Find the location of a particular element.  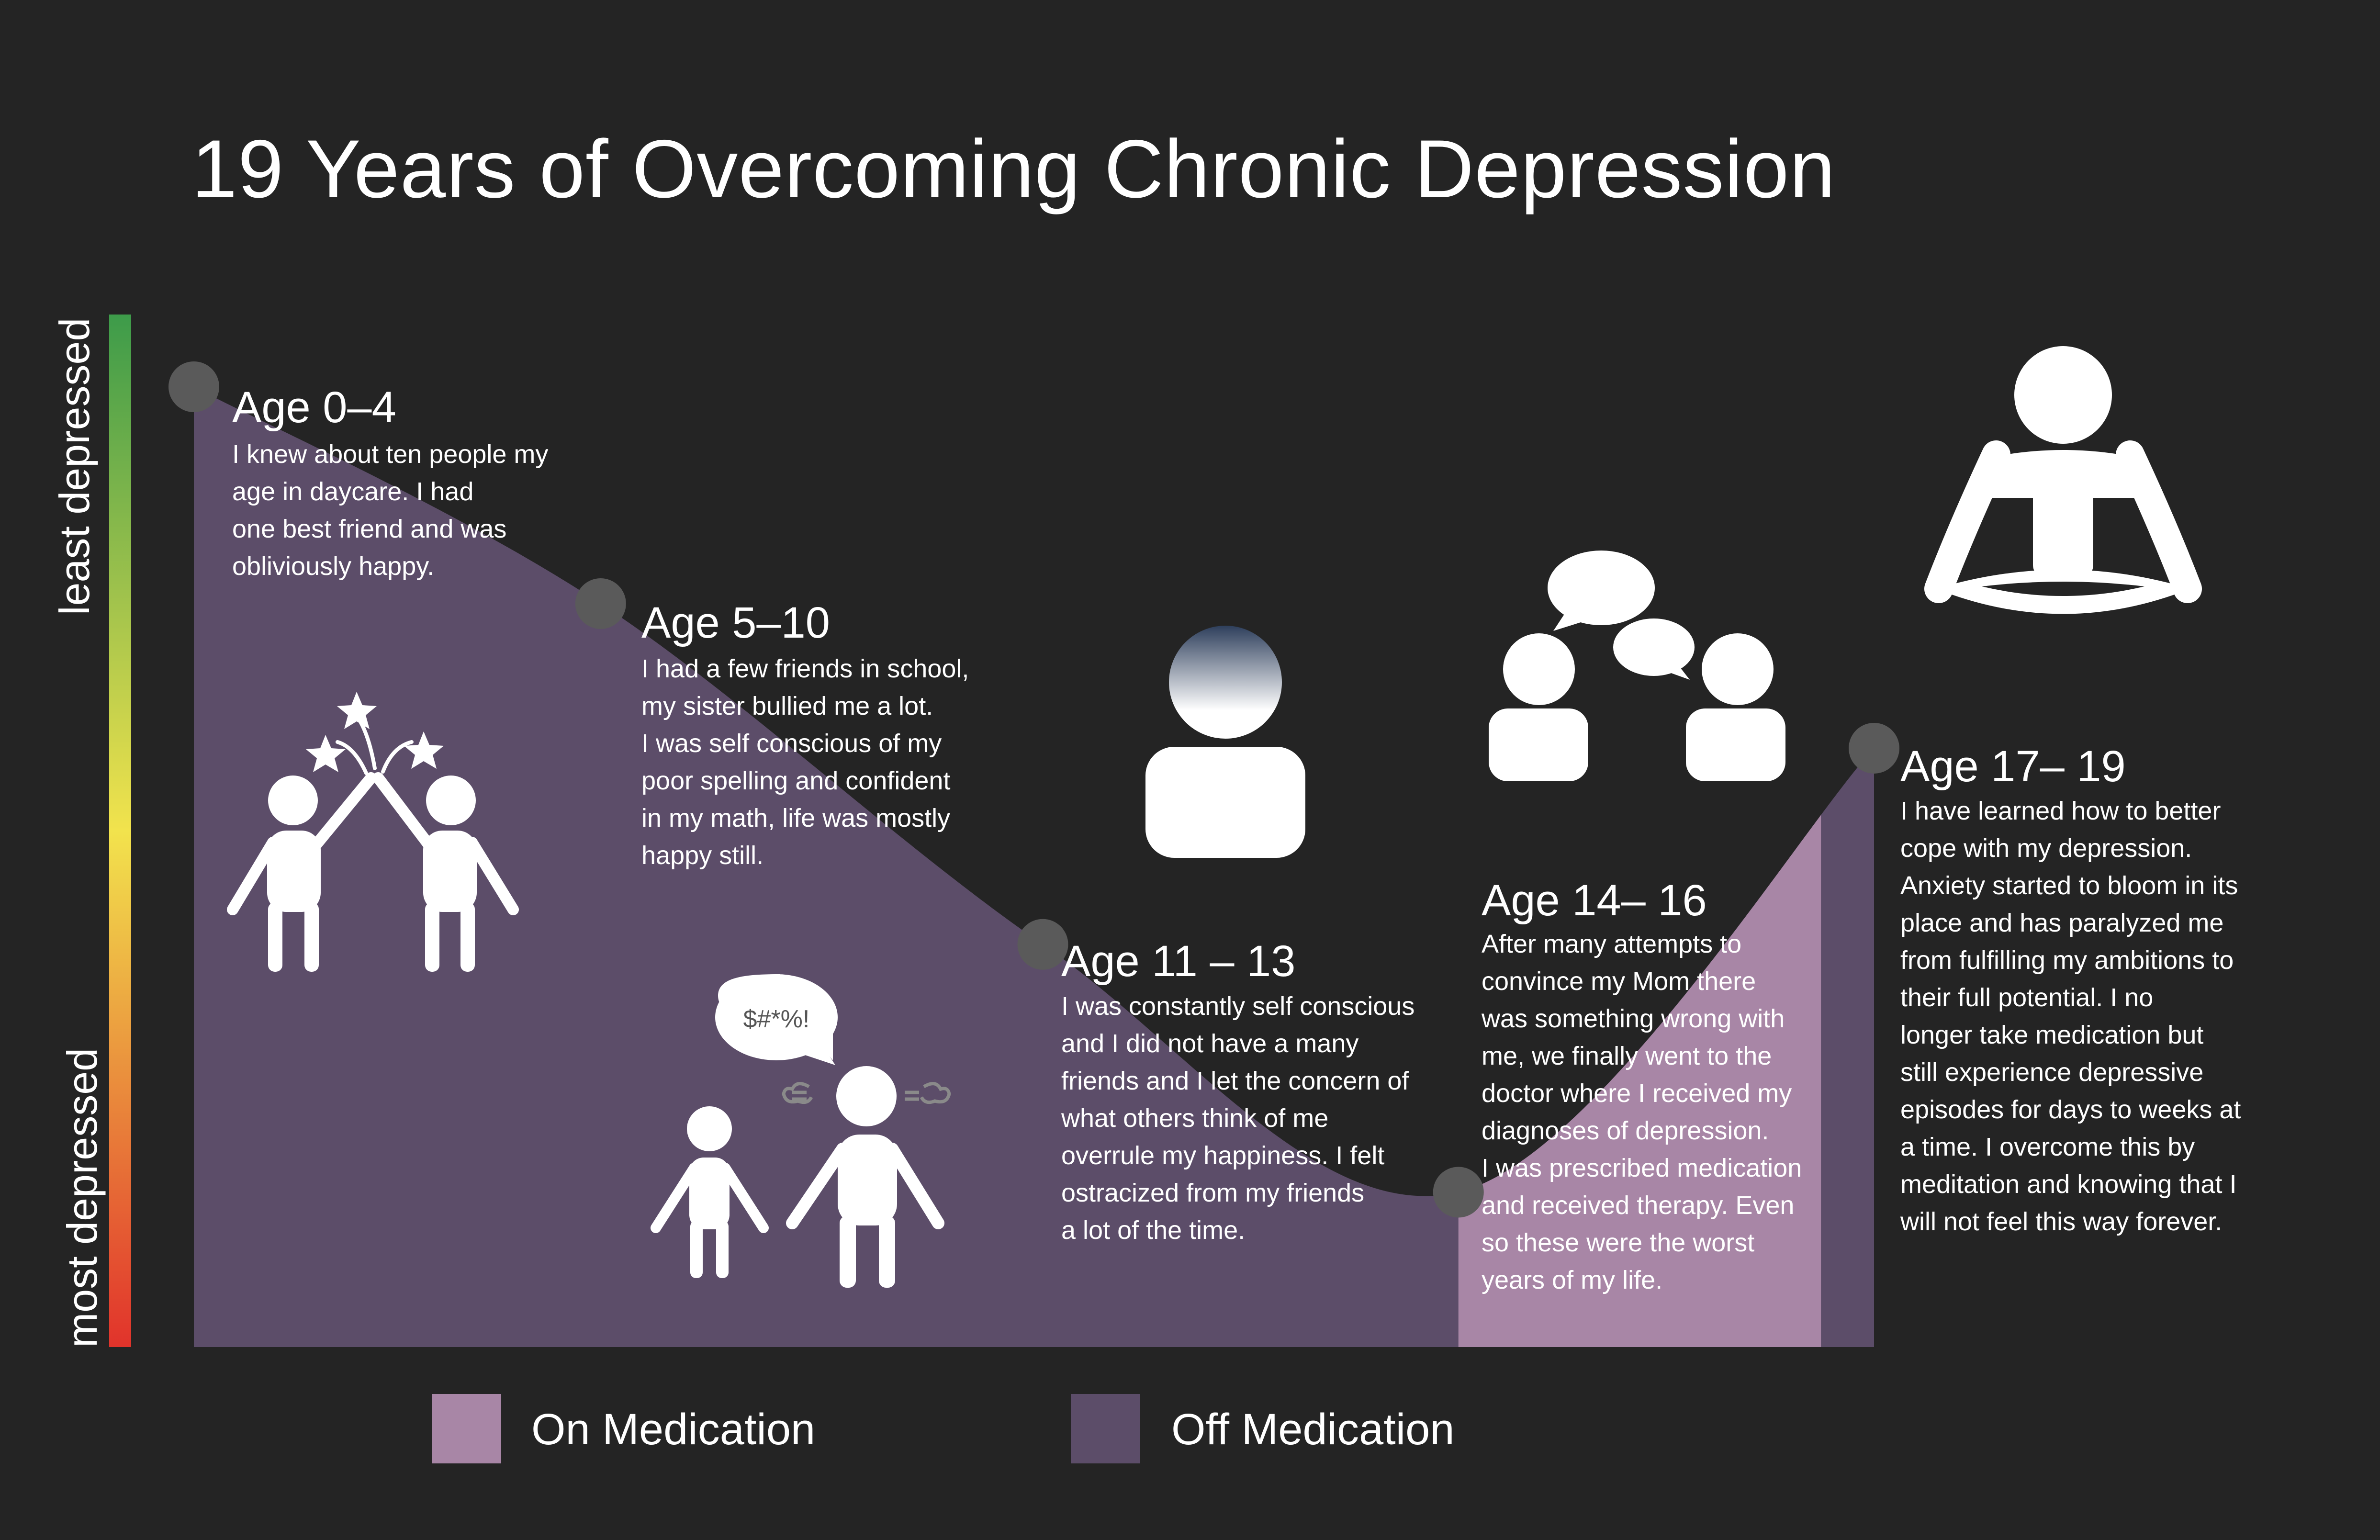

stage-title-3: Age 14– 16 is located at coordinates (1595, 901).